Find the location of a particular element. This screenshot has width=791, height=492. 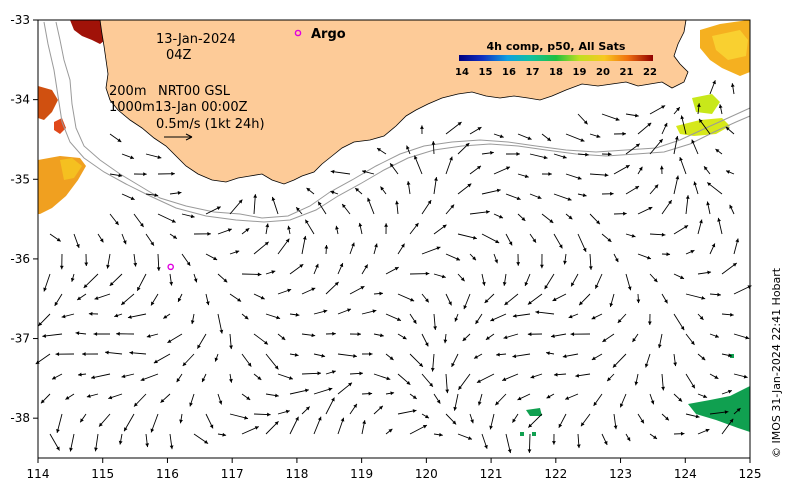

sst-patch-northwest is located at coordinates (89, 32).